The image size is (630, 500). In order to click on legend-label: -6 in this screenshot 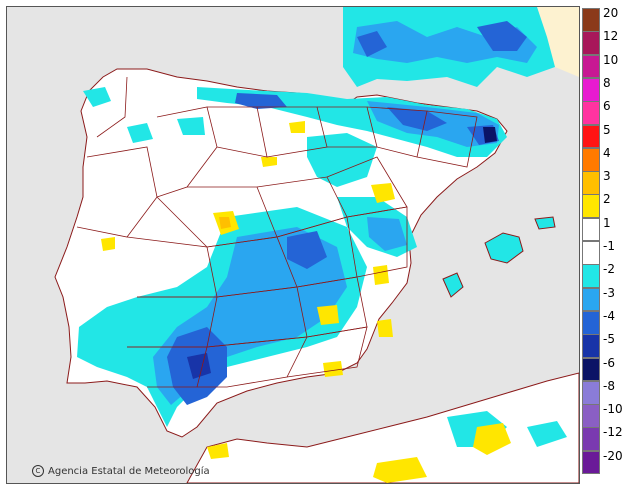, I will do `click(609, 362)`.